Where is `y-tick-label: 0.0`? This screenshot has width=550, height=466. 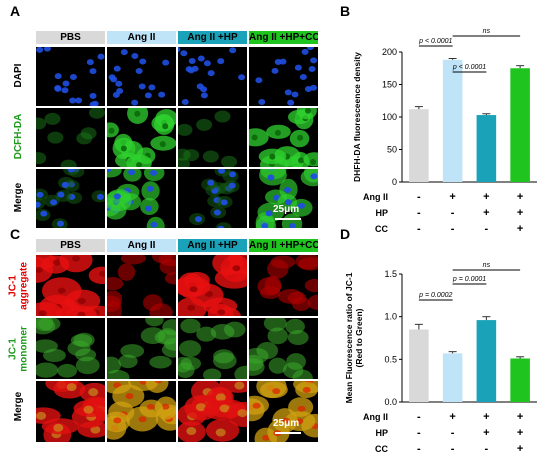 y-tick-label: 0.0 is located at coordinates (390, 402).